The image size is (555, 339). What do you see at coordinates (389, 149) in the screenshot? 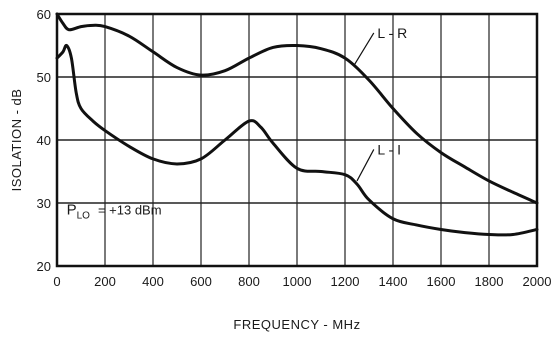
I see `series-label-l-i: L - I` at bounding box center [389, 149].